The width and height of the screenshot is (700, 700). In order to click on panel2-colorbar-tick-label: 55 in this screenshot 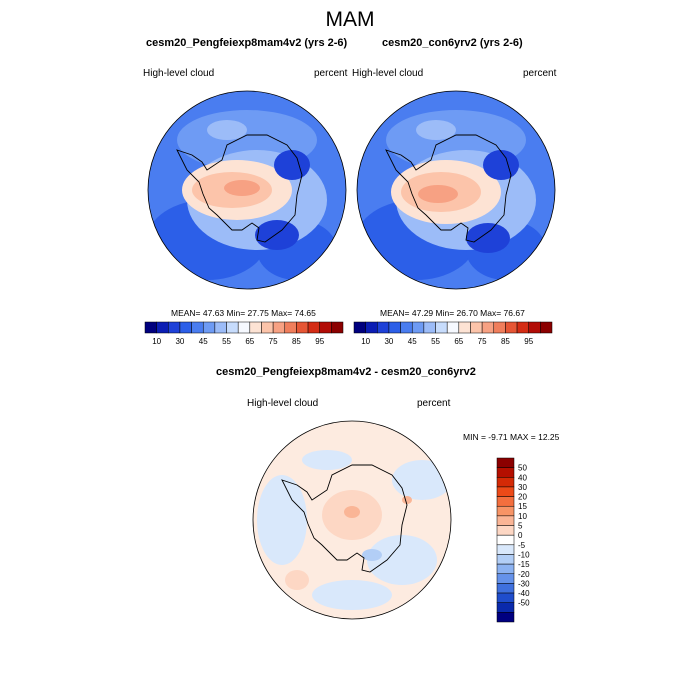, I will do `click(435, 341)`.